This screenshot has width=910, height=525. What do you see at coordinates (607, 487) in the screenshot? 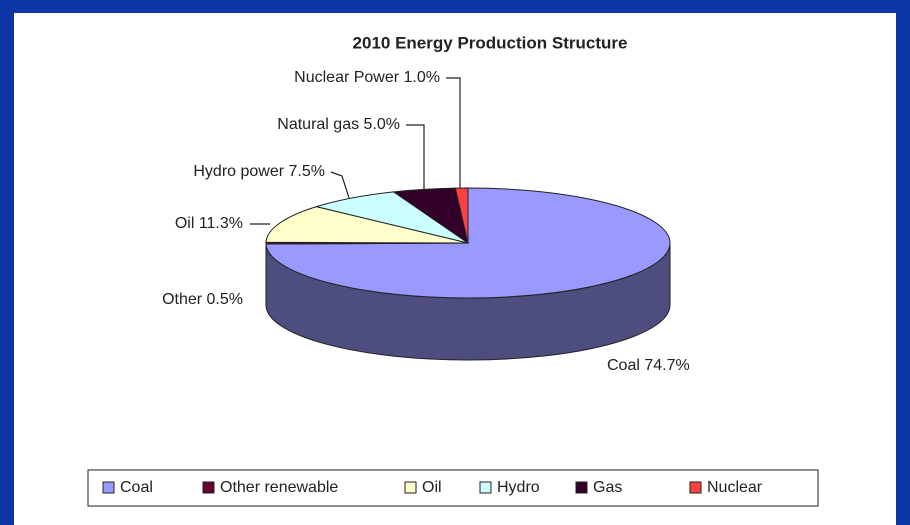
I see `legend-label: Gas` at bounding box center [607, 487].